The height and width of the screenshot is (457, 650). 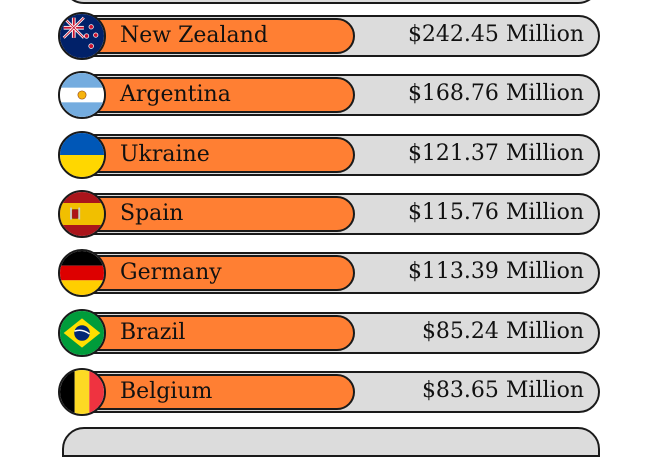 What do you see at coordinates (194, 35) in the screenshot?
I see `category-label: New Zealand` at bounding box center [194, 35].